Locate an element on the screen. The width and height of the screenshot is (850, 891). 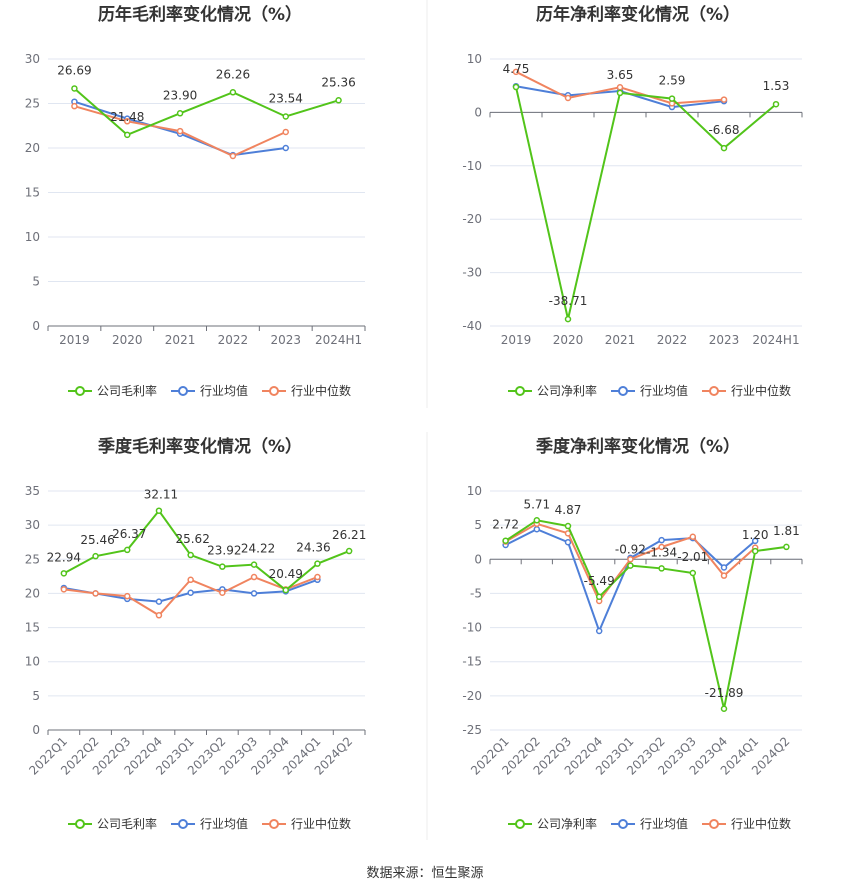
data-label: 32.11 is located at coordinates (161, 495).